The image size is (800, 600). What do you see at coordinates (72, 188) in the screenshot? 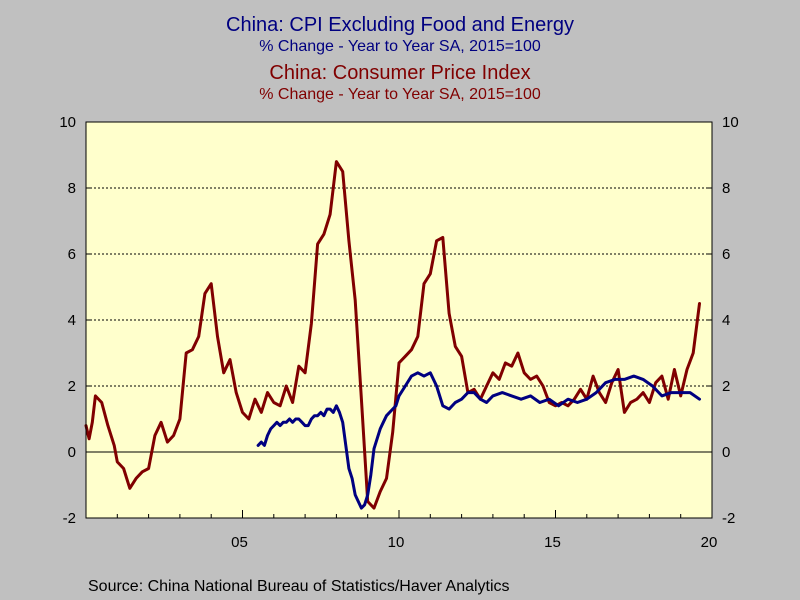
I see `y-tick-label-left: 8` at bounding box center [72, 188].